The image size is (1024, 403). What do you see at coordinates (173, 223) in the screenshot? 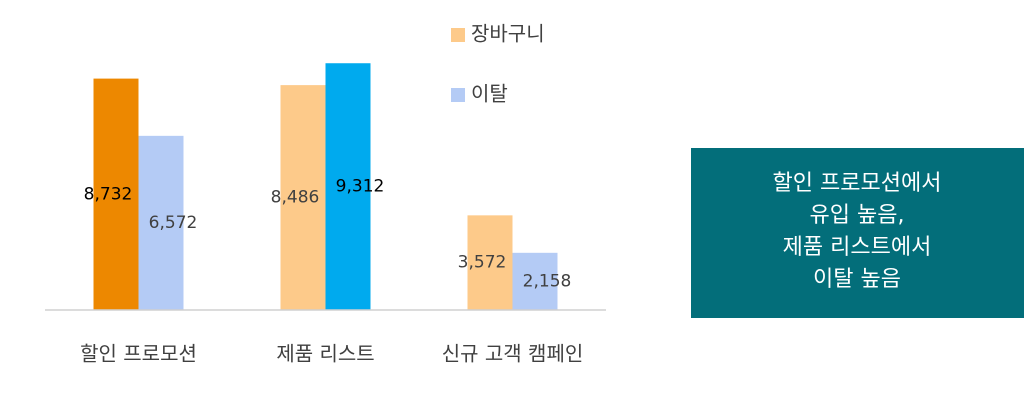
I see `value-label: 6,572` at bounding box center [173, 223].